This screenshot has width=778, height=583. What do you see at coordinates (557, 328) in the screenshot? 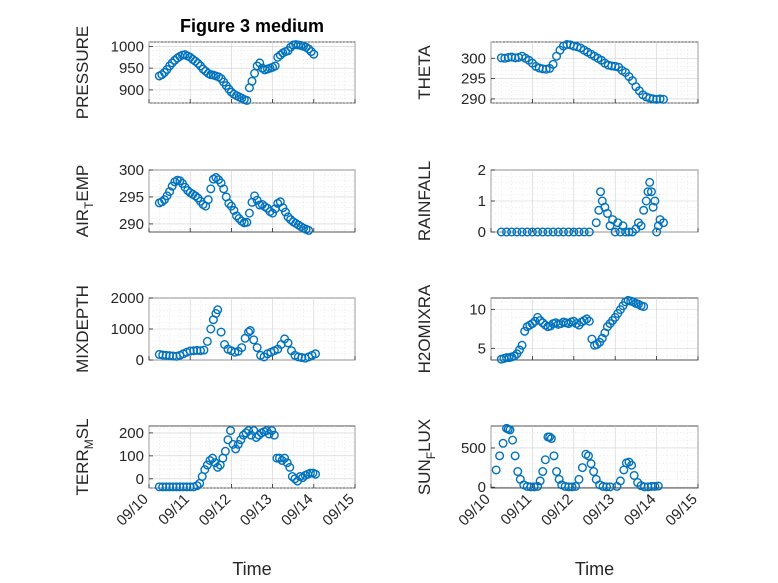
I see `panel-h2omixra: 5 10 H2OMIXRA` at bounding box center [557, 328].